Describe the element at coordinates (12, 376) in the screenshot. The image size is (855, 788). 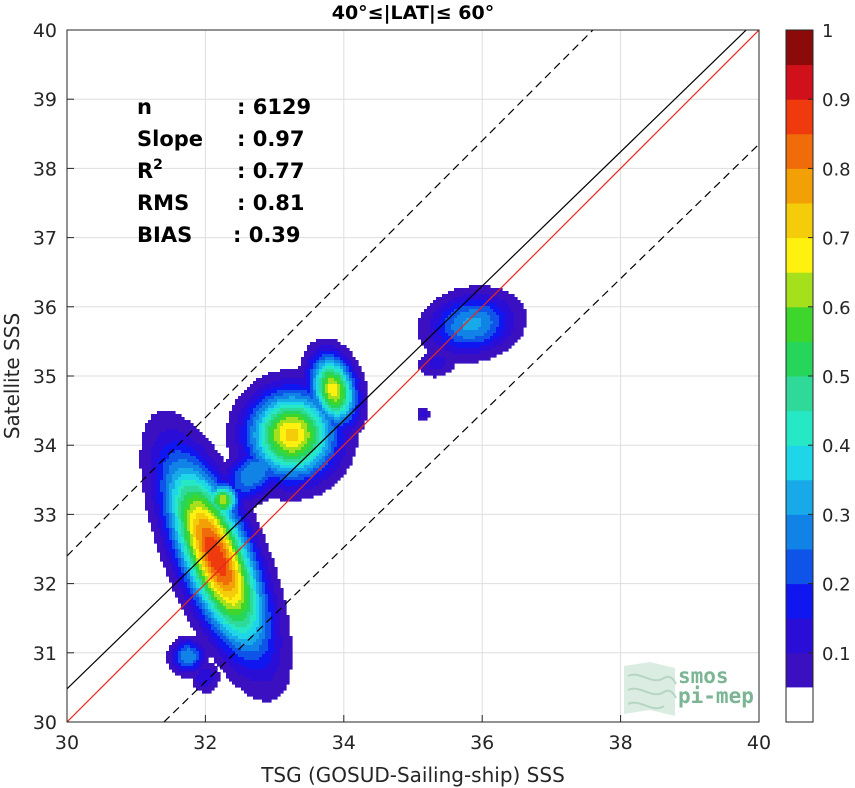
I see `y-axis-label: Satellite SSS` at that location.